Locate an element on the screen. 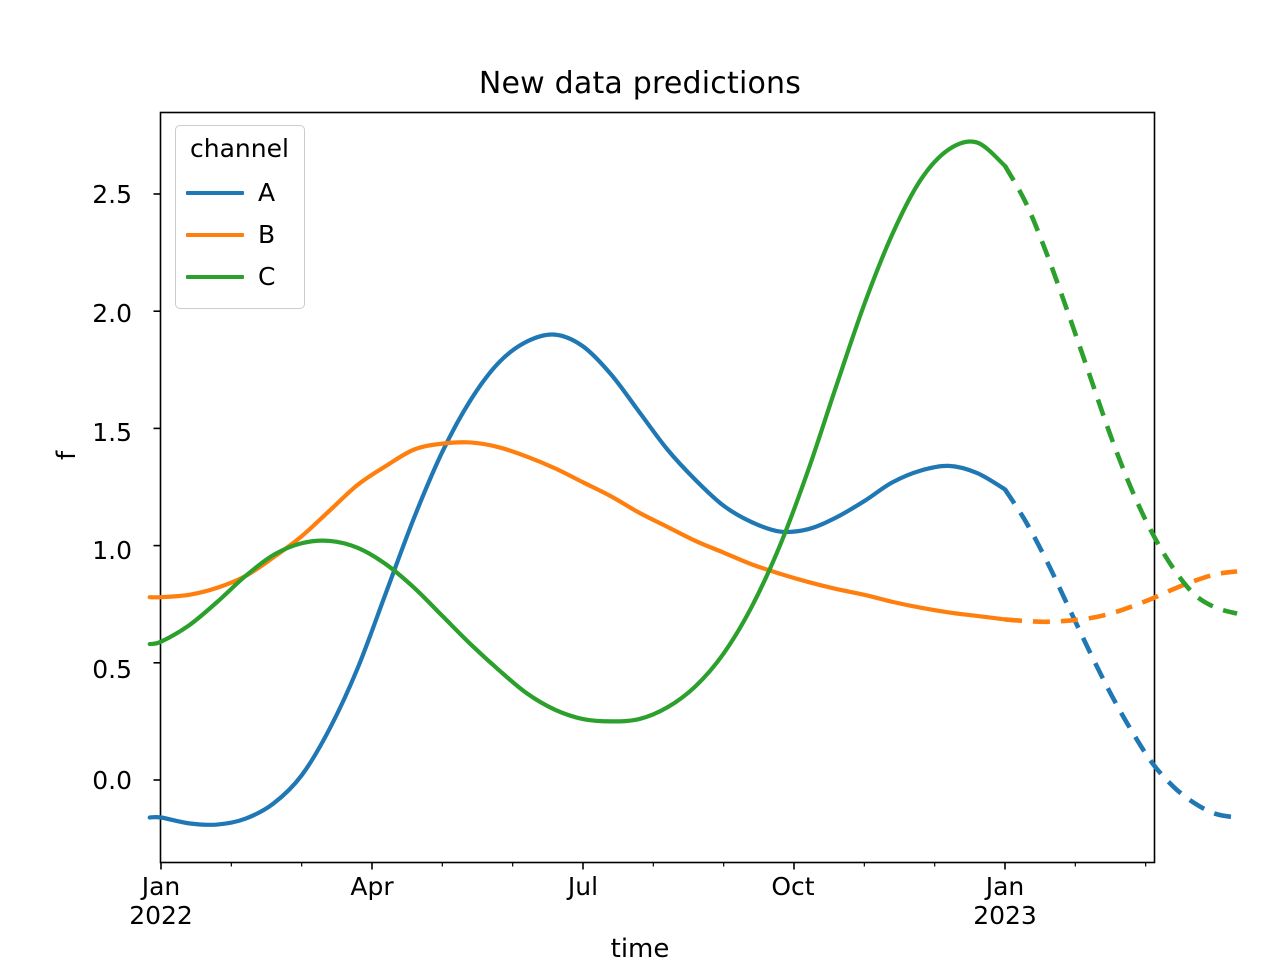 The height and width of the screenshot is (964, 1280). x-tick-label-oct: Oct is located at coordinates (793, 886).